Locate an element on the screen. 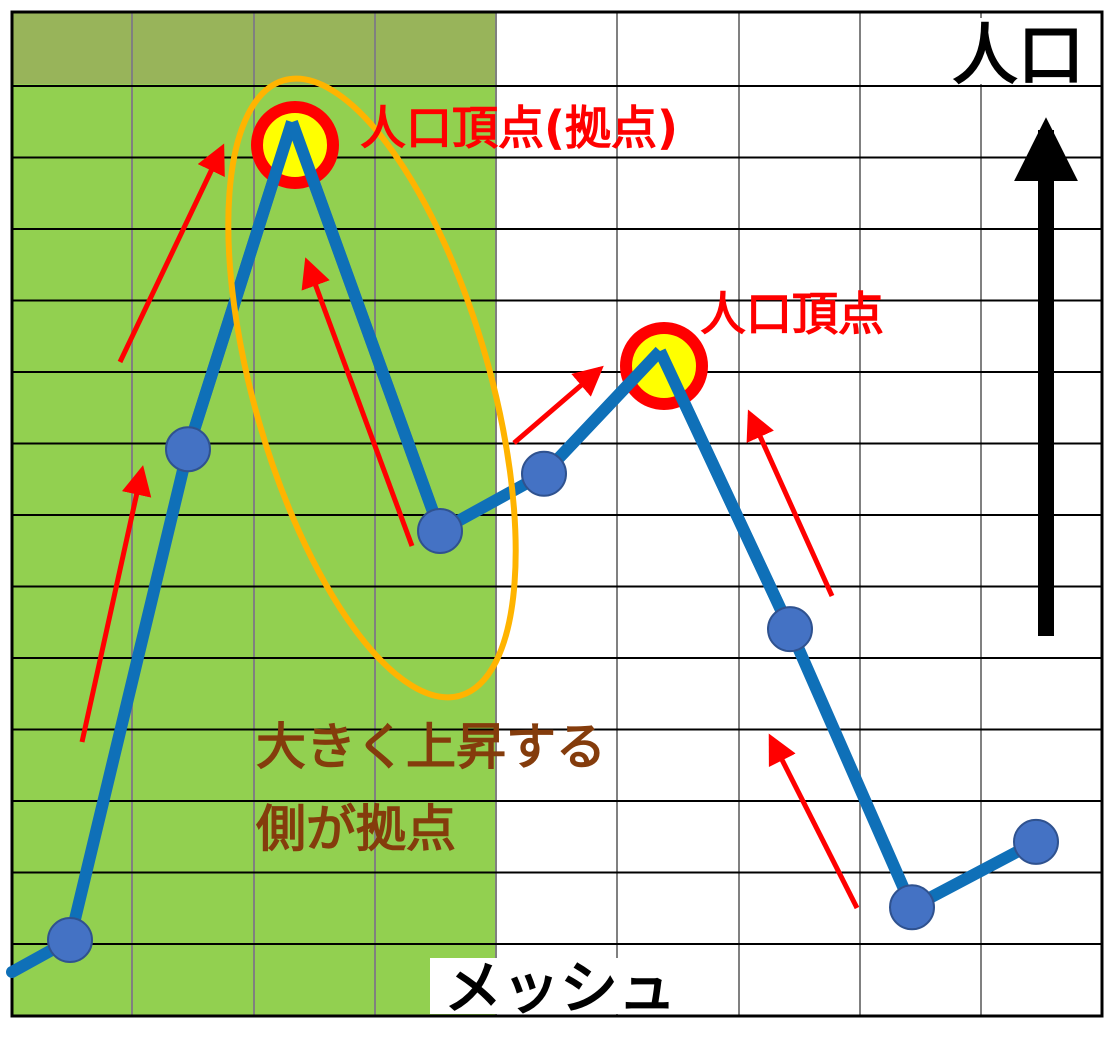 This screenshot has height=1037, width=1114. y-axis-label-backdrop is located at coordinates (1017, 51).